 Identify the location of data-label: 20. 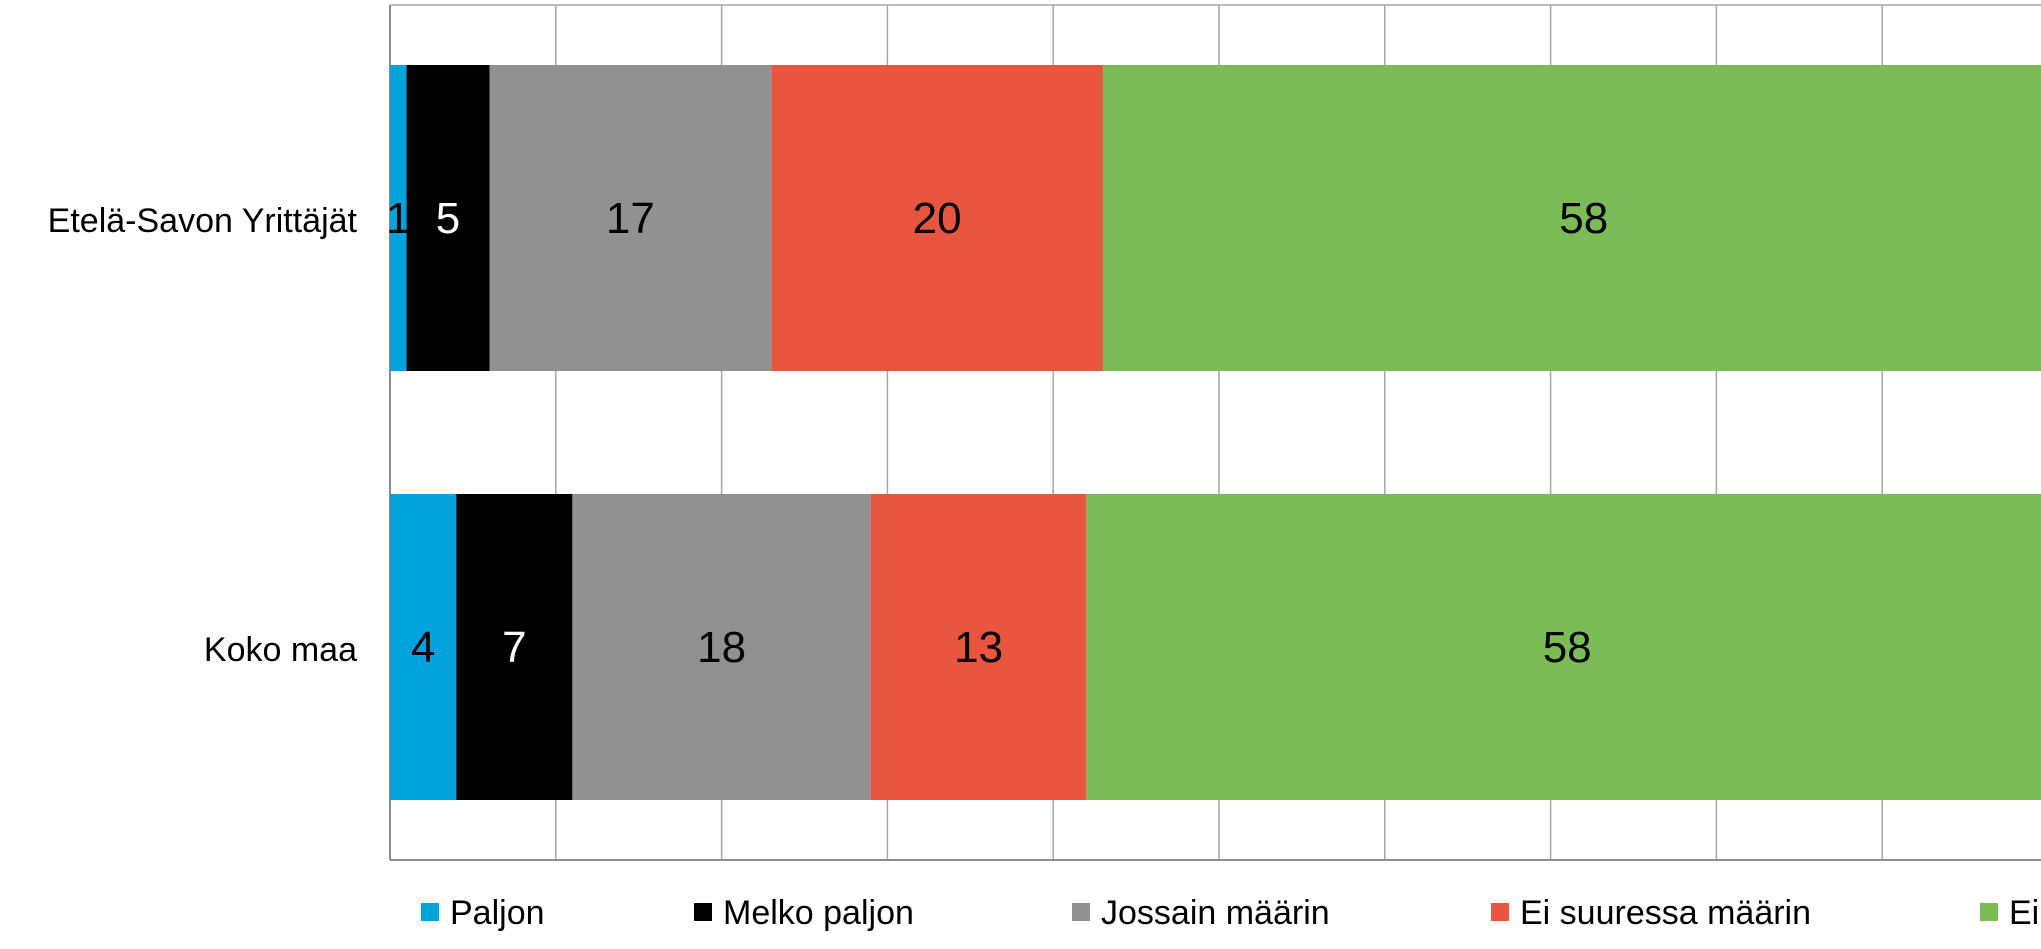
(937, 218).